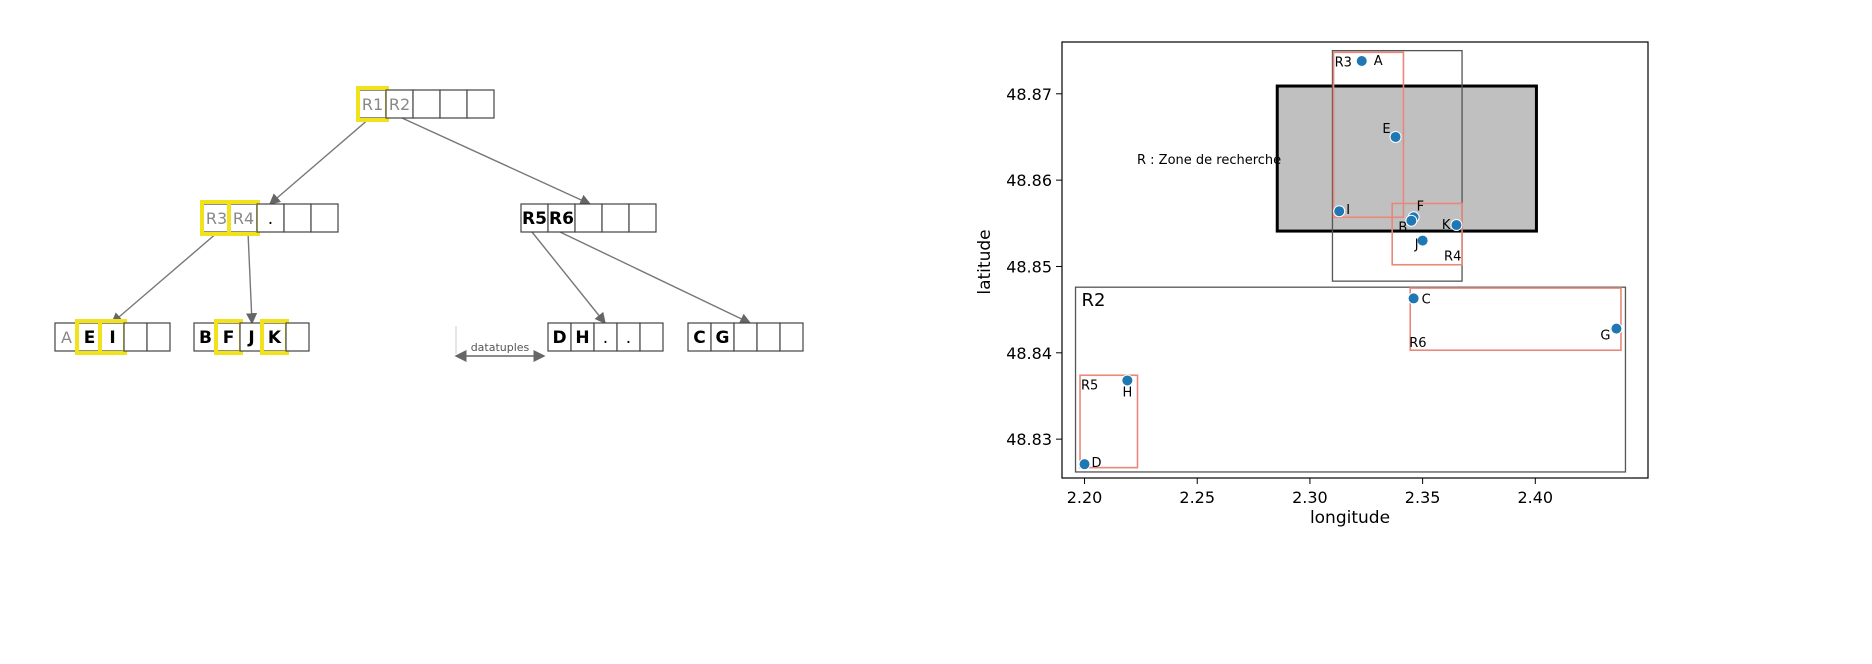  Describe the element at coordinates (1029, 180) in the screenshot. I see `y-tick-label: 48.86` at that location.